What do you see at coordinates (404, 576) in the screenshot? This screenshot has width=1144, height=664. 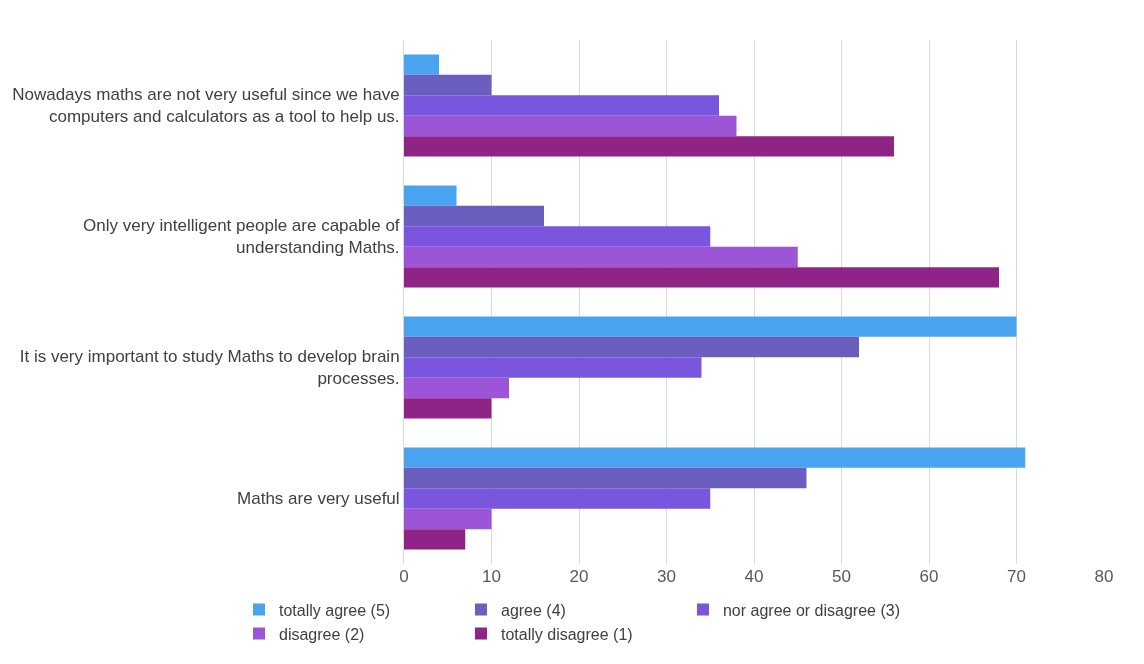 I see `x-tick-label: 0` at bounding box center [404, 576].